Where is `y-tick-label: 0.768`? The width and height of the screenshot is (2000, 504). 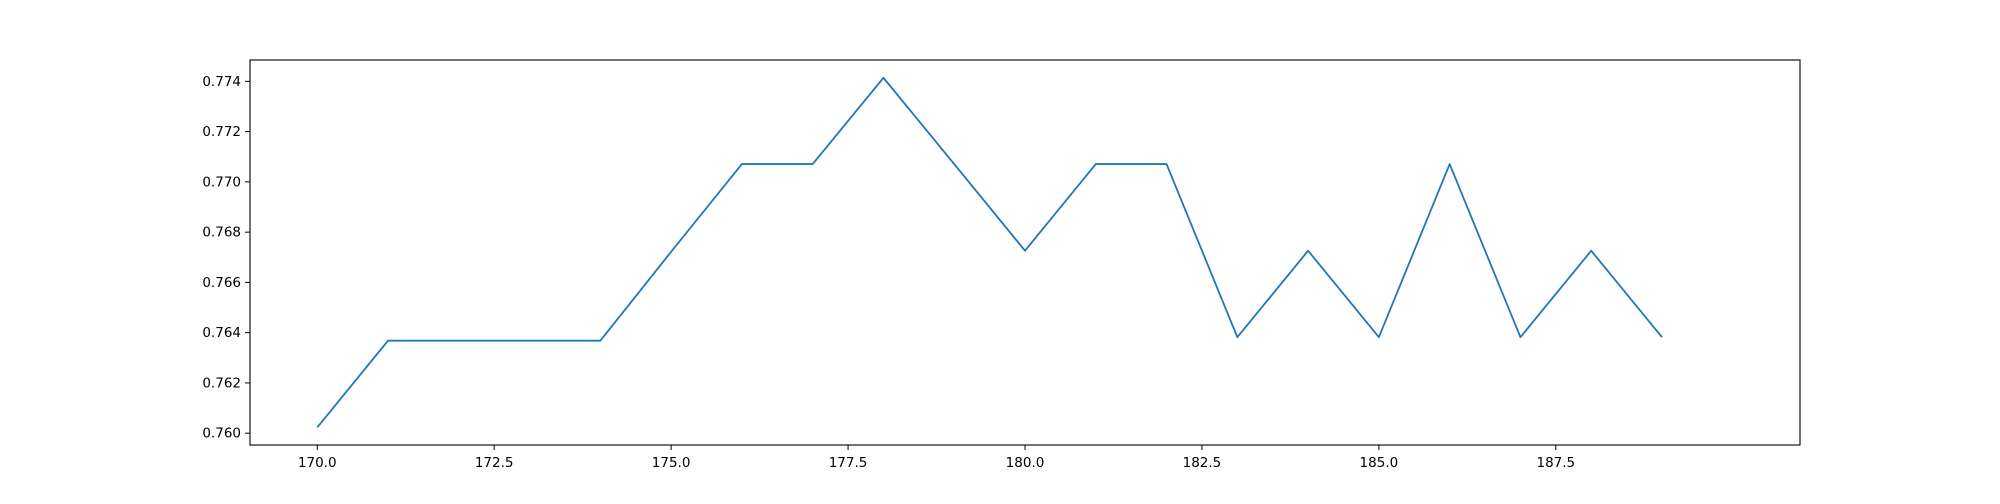 y-tick-label: 0.768 is located at coordinates (221, 233).